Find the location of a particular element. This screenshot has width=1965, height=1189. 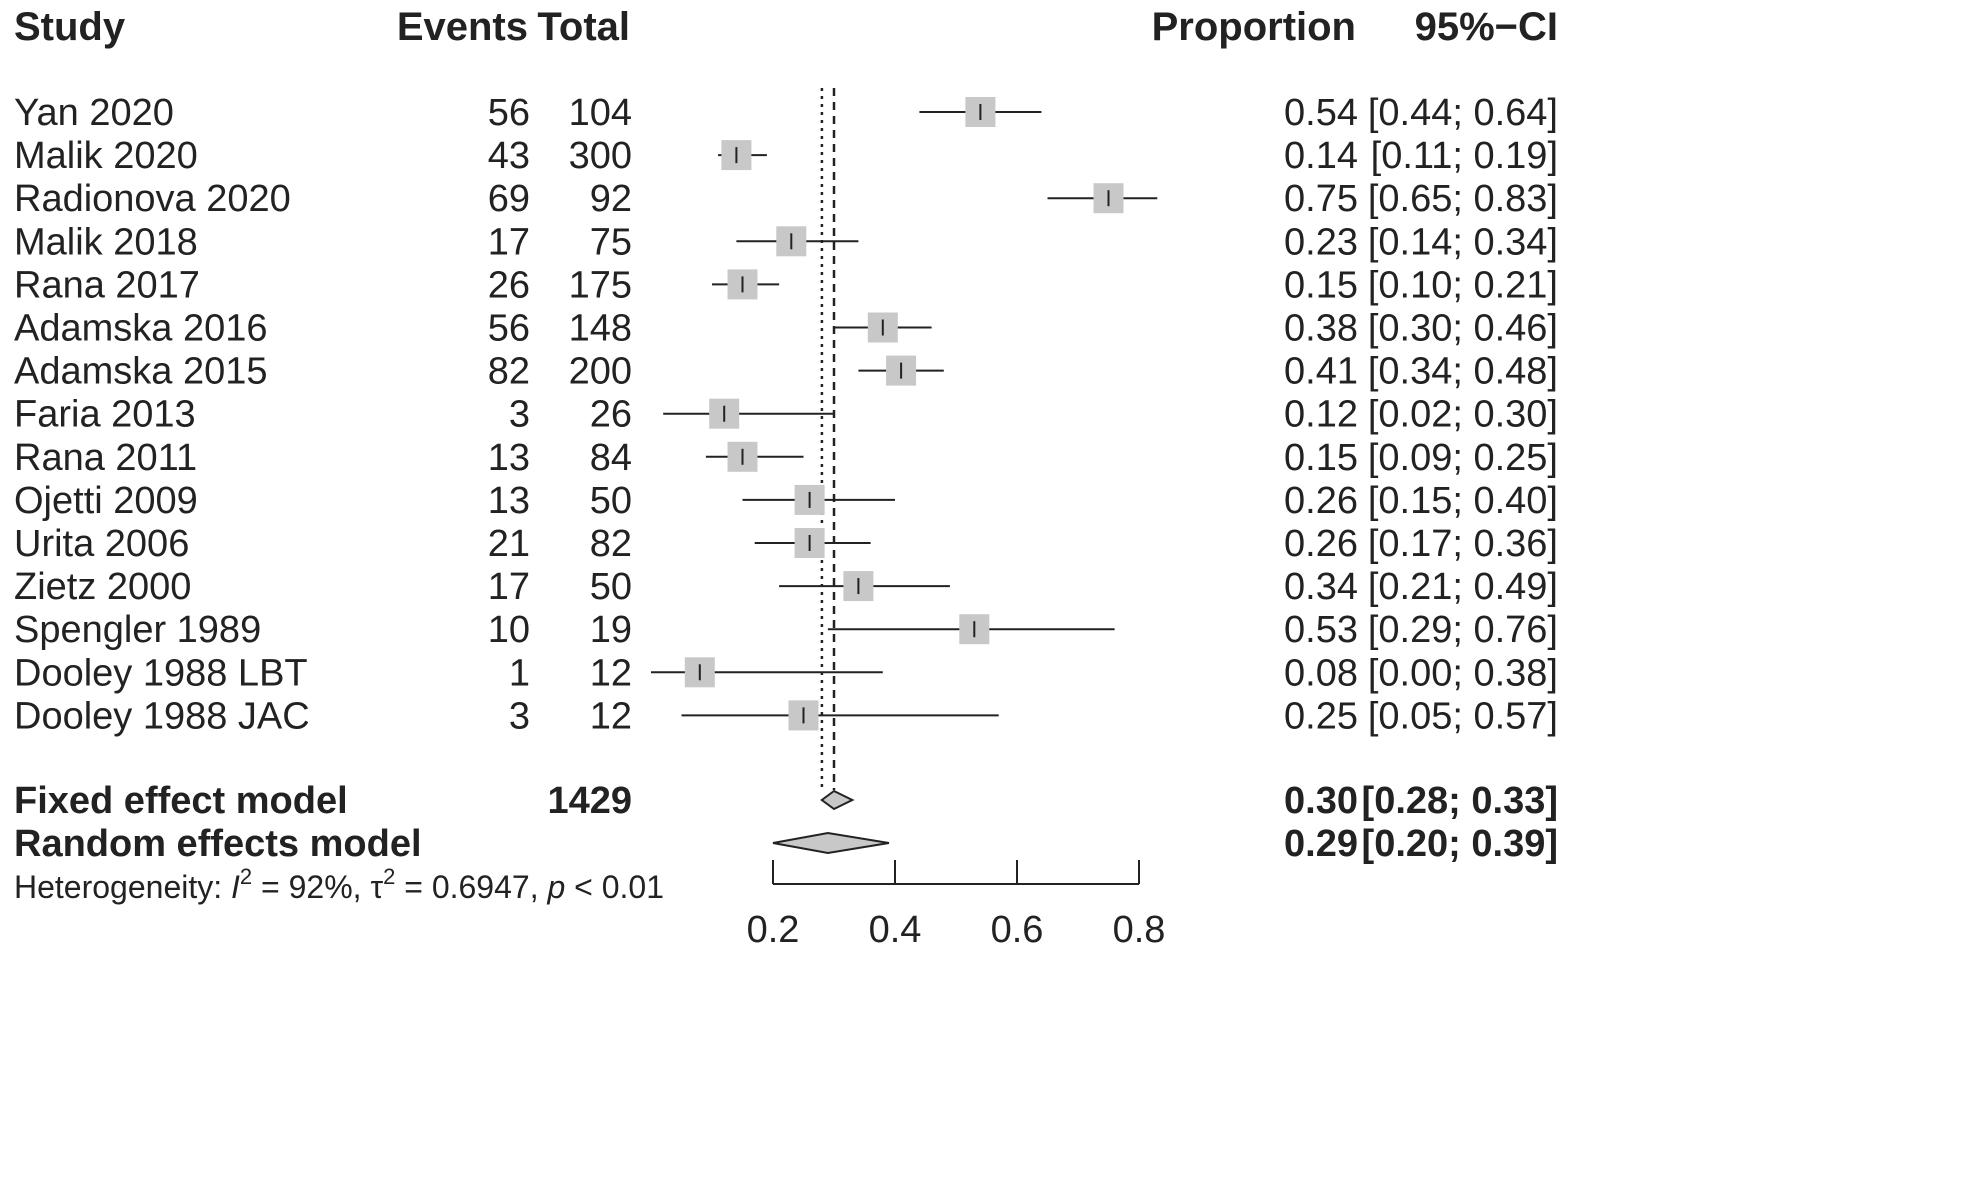

study-ci: [0.29; 0.76] is located at coordinates (1463, 630).